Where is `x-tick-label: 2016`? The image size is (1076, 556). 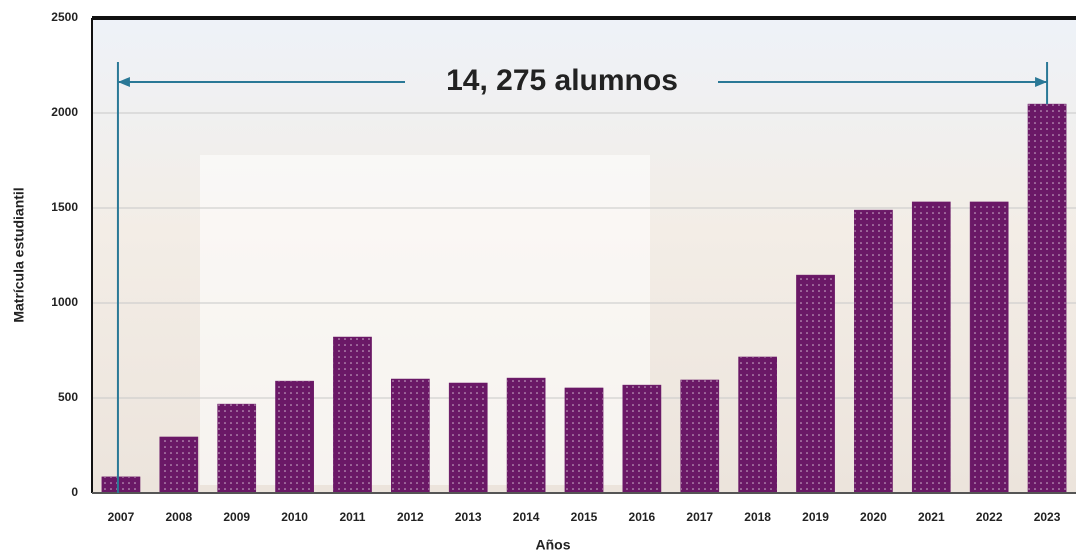
x-tick-label: 2016 is located at coordinates (642, 517).